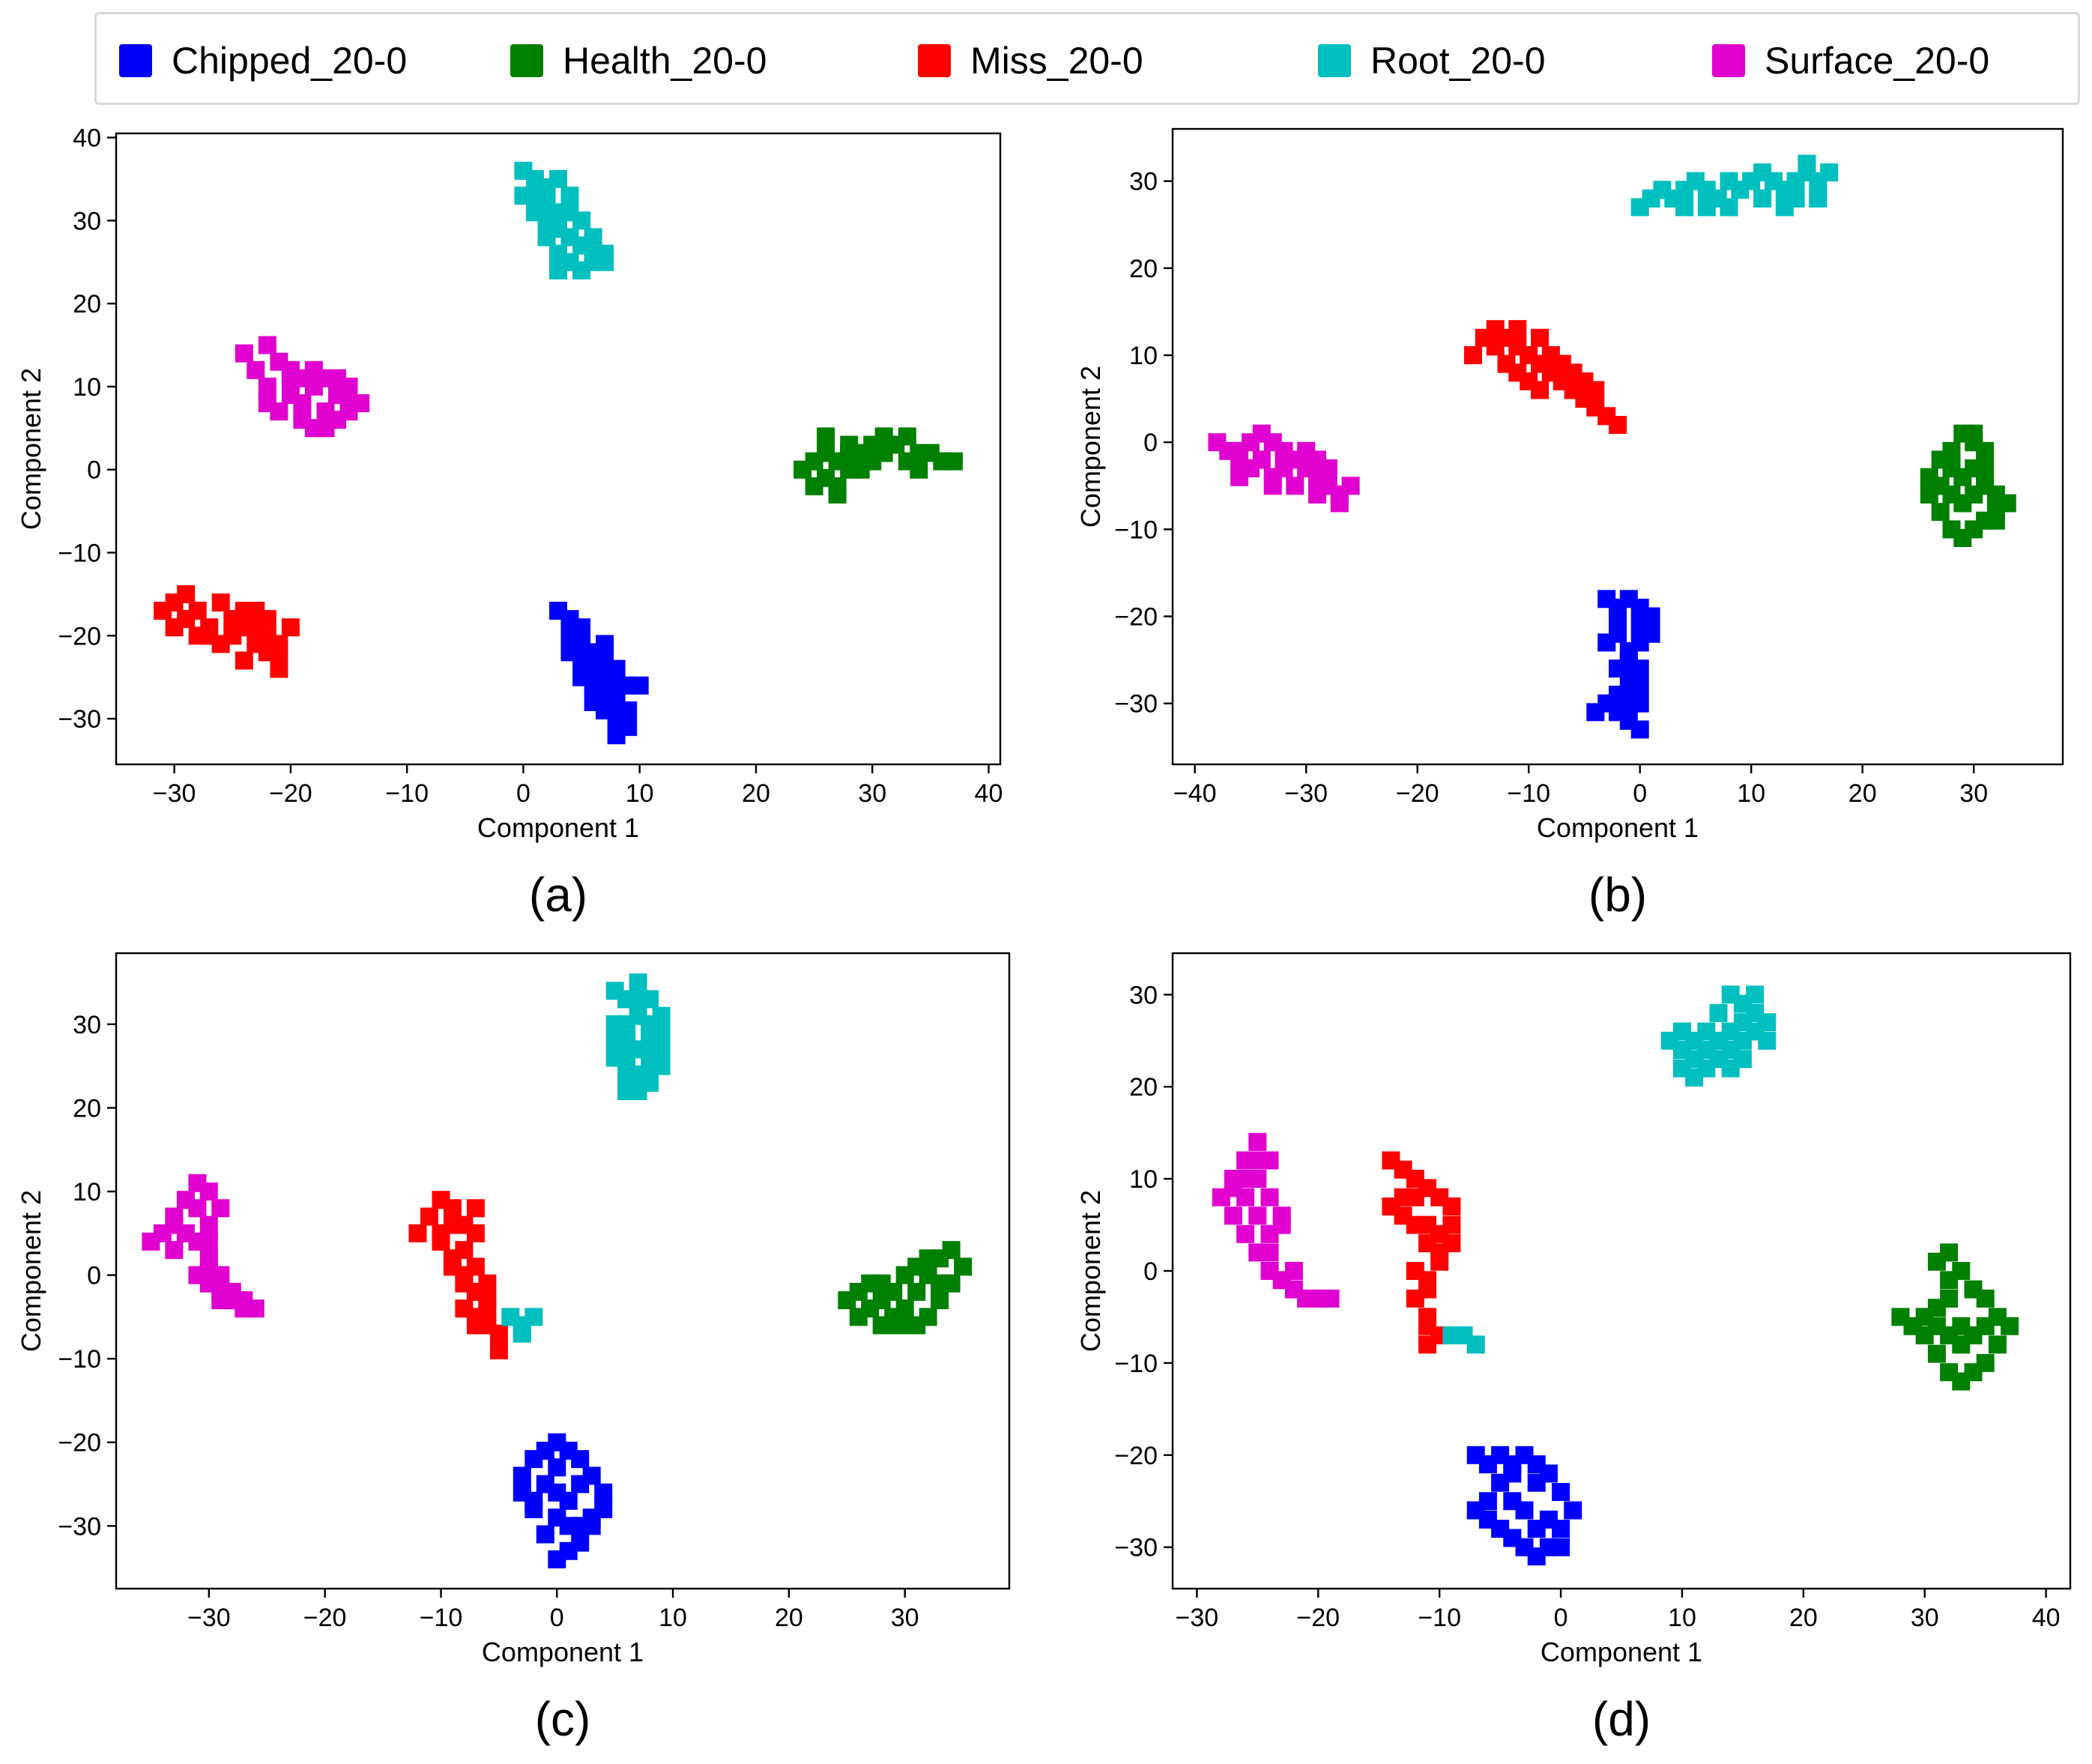 The width and height of the screenshot is (2092, 1764). Describe the element at coordinates (1136, 1456) in the screenshot. I see `y-tick-label: −20` at that location.